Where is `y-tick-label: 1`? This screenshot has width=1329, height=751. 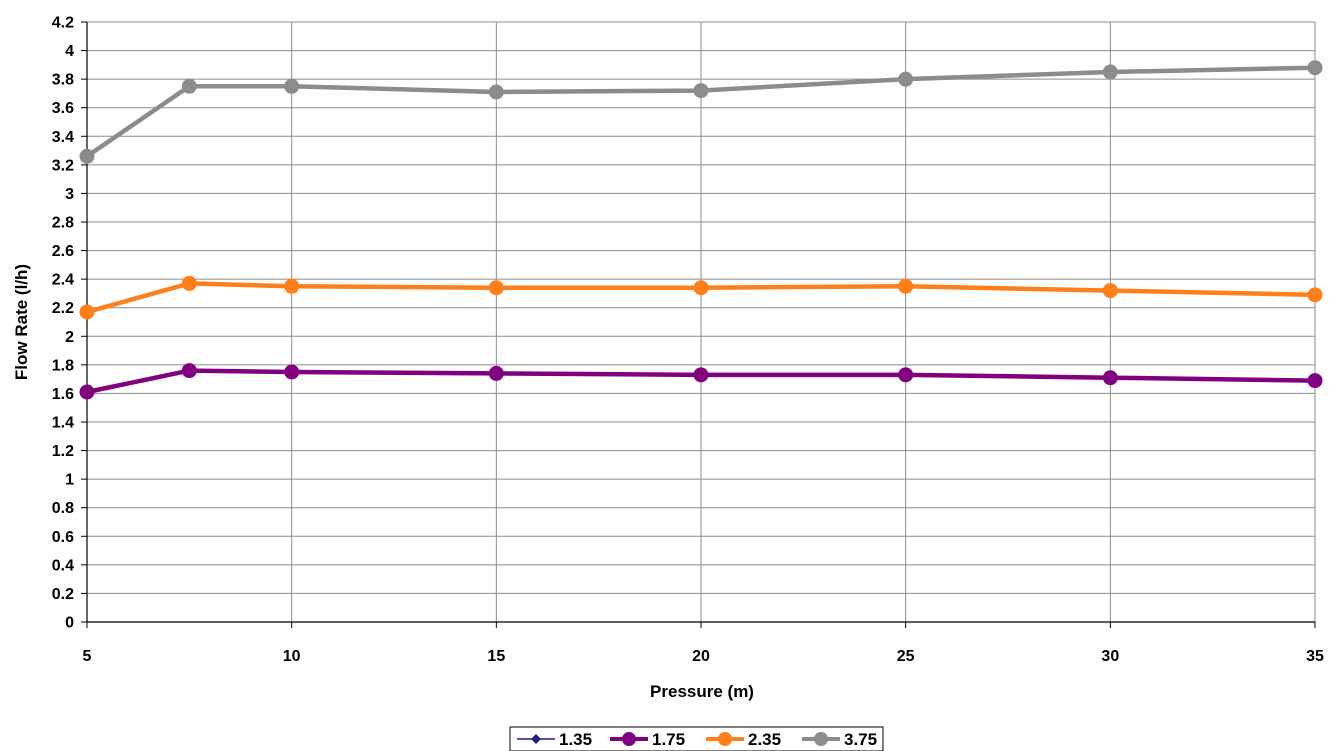
y-tick-label: 1 is located at coordinates (69, 480).